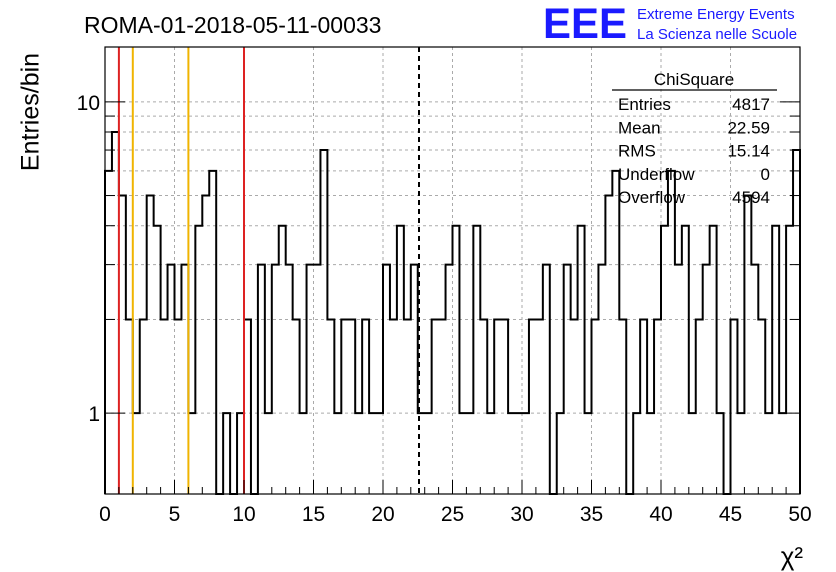 This screenshot has height=572, width=836. Describe the element at coordinates (521, 514) in the screenshot. I see `x-tick-label: 30` at that location.